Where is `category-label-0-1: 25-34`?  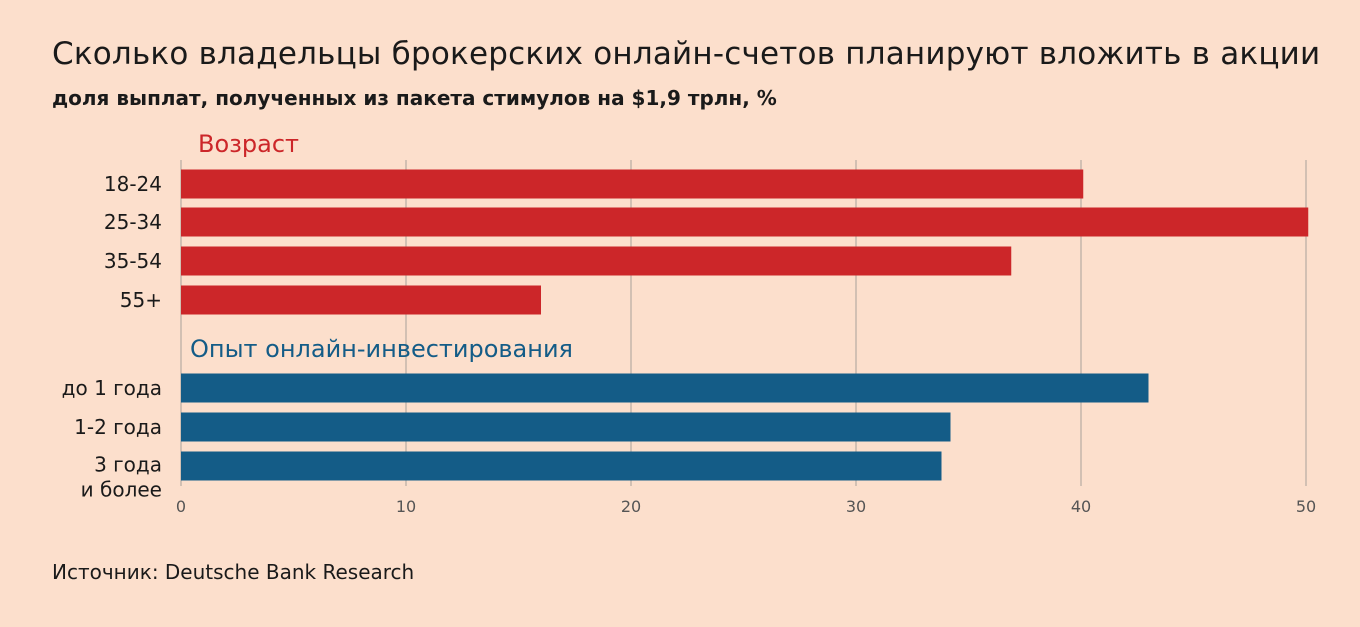 category-label-0-1: 25-34 is located at coordinates (133, 222).